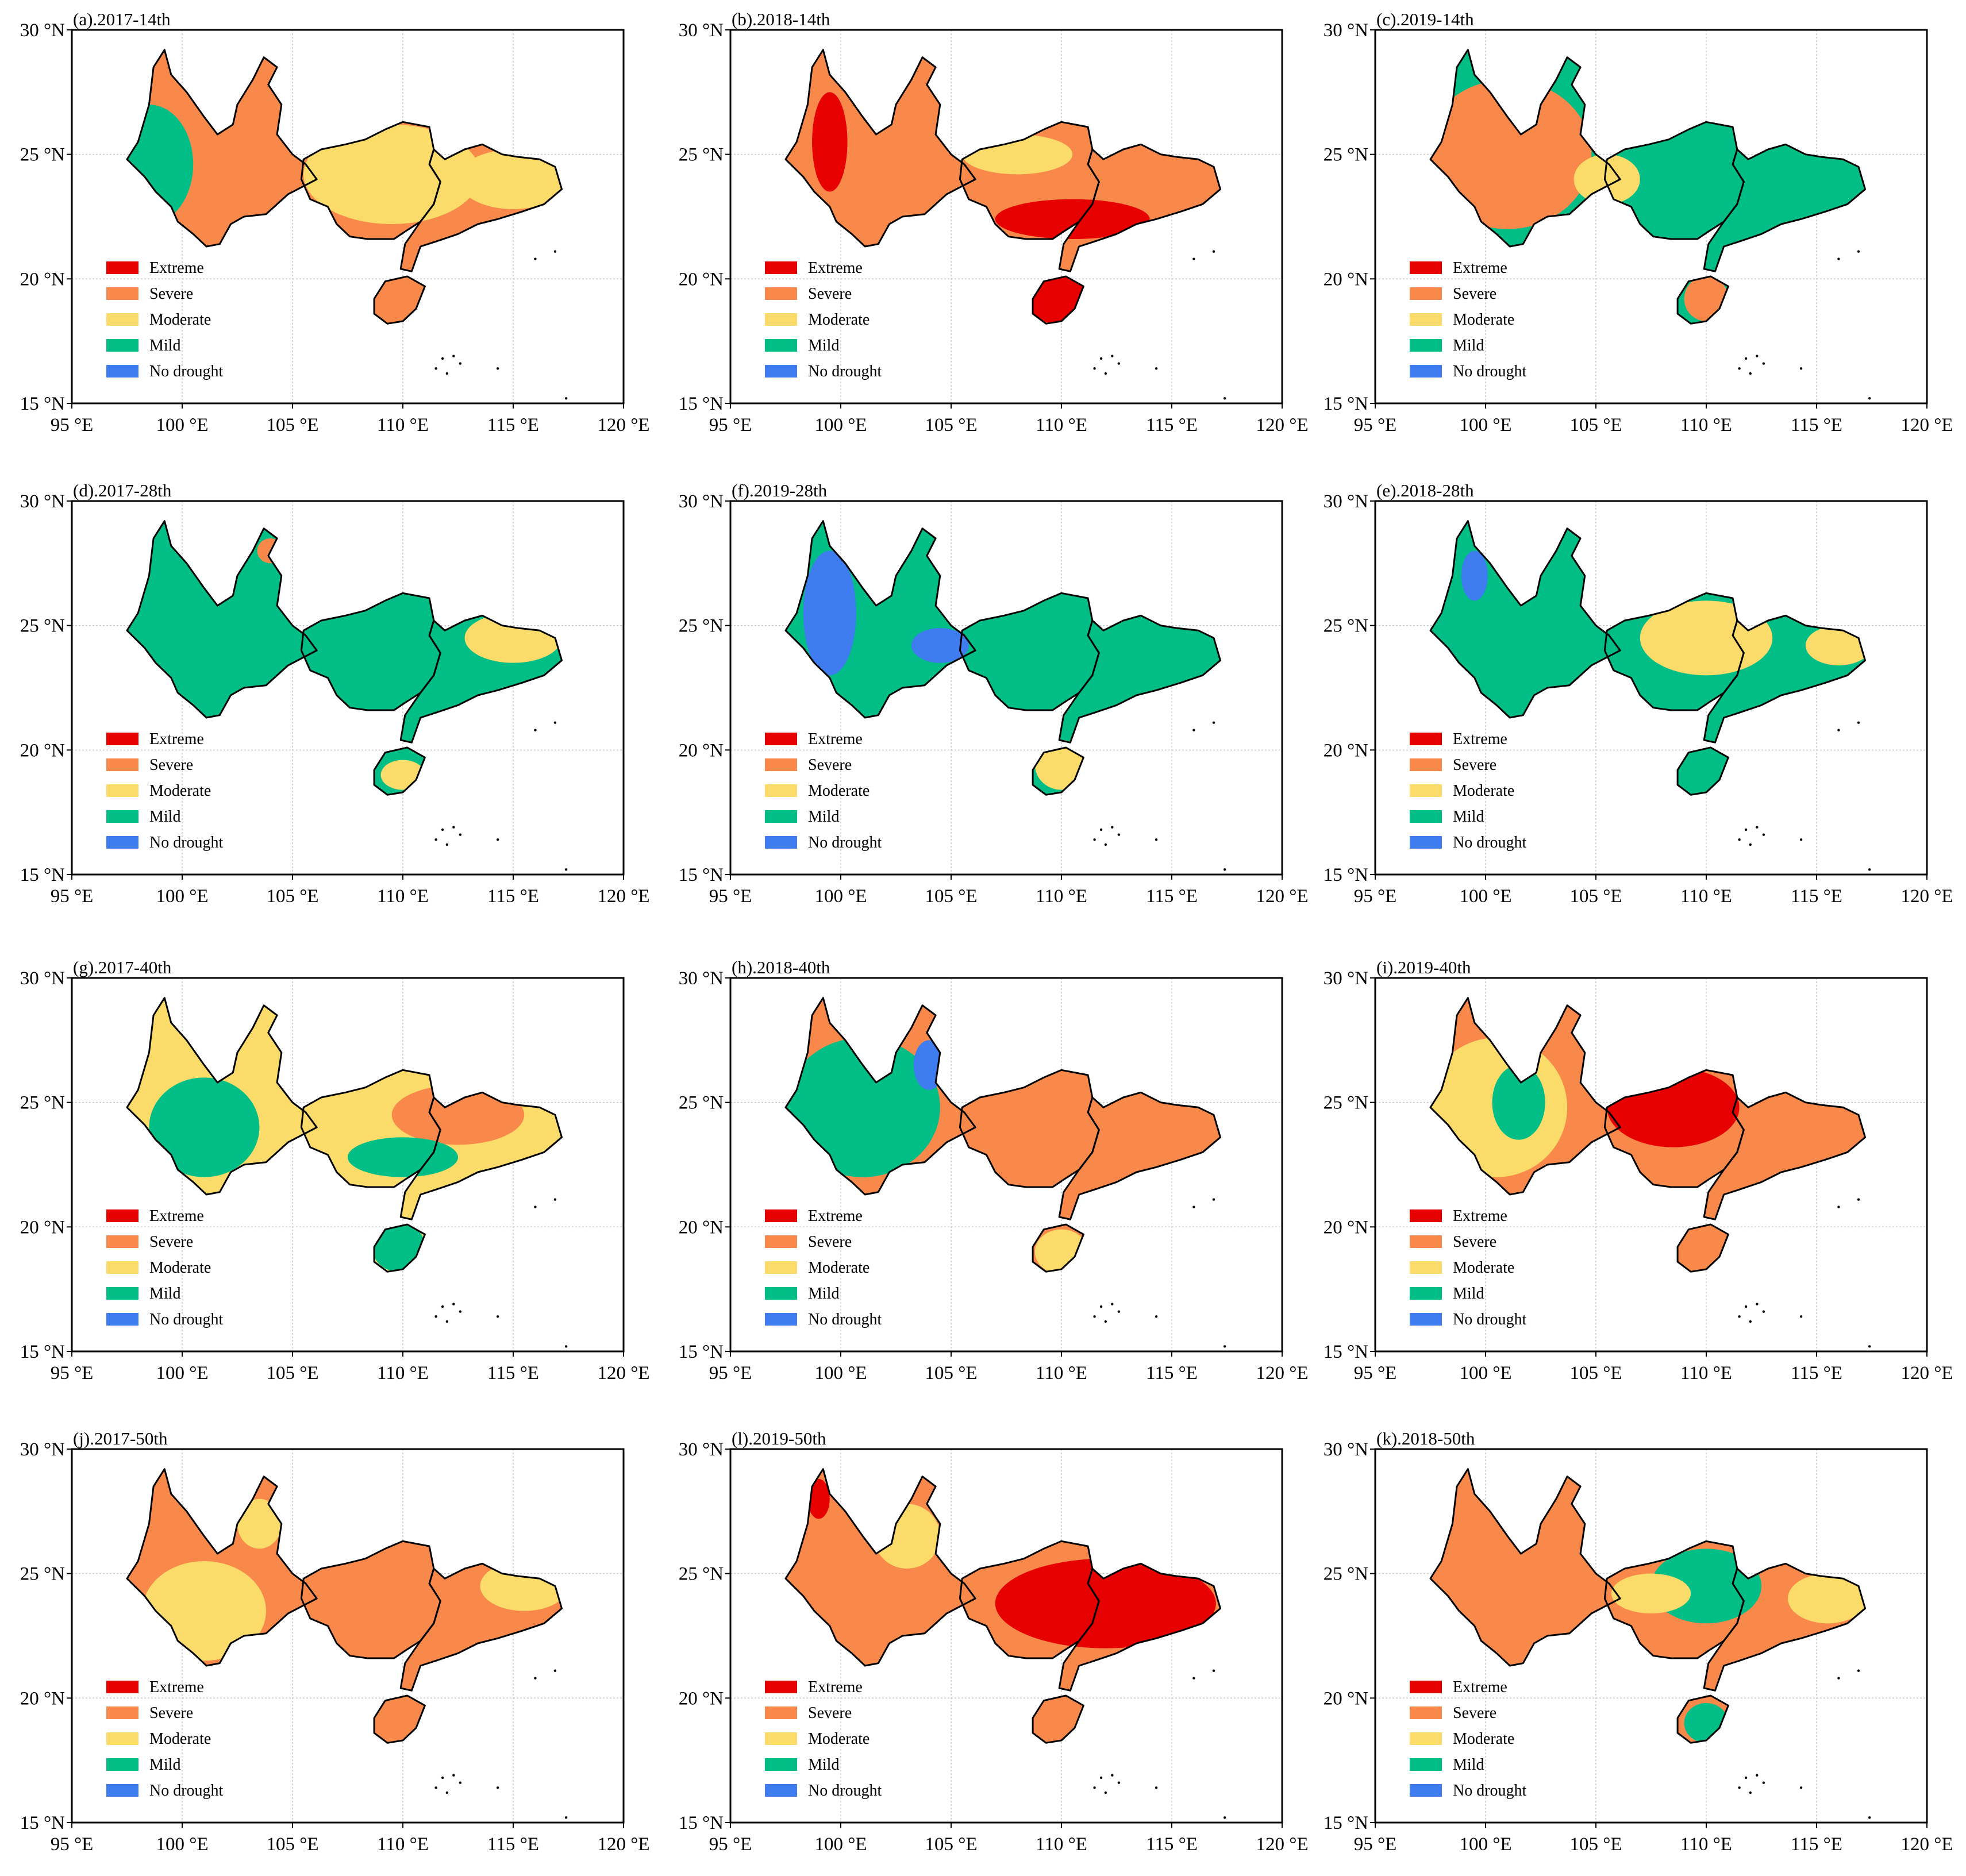  Describe the element at coordinates (1425, 490) in the screenshot. I see `panel-title: (e).2018-28th` at that location.